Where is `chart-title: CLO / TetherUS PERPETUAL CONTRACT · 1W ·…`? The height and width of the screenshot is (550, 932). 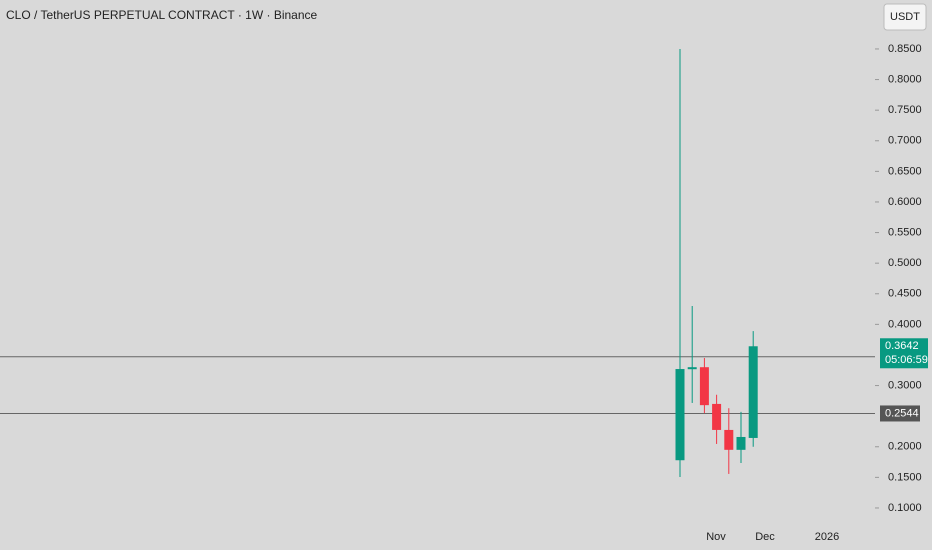
chart-title: CLO / TetherUS PERPETUAL CONTRACT · 1W ·… is located at coordinates (162, 15).